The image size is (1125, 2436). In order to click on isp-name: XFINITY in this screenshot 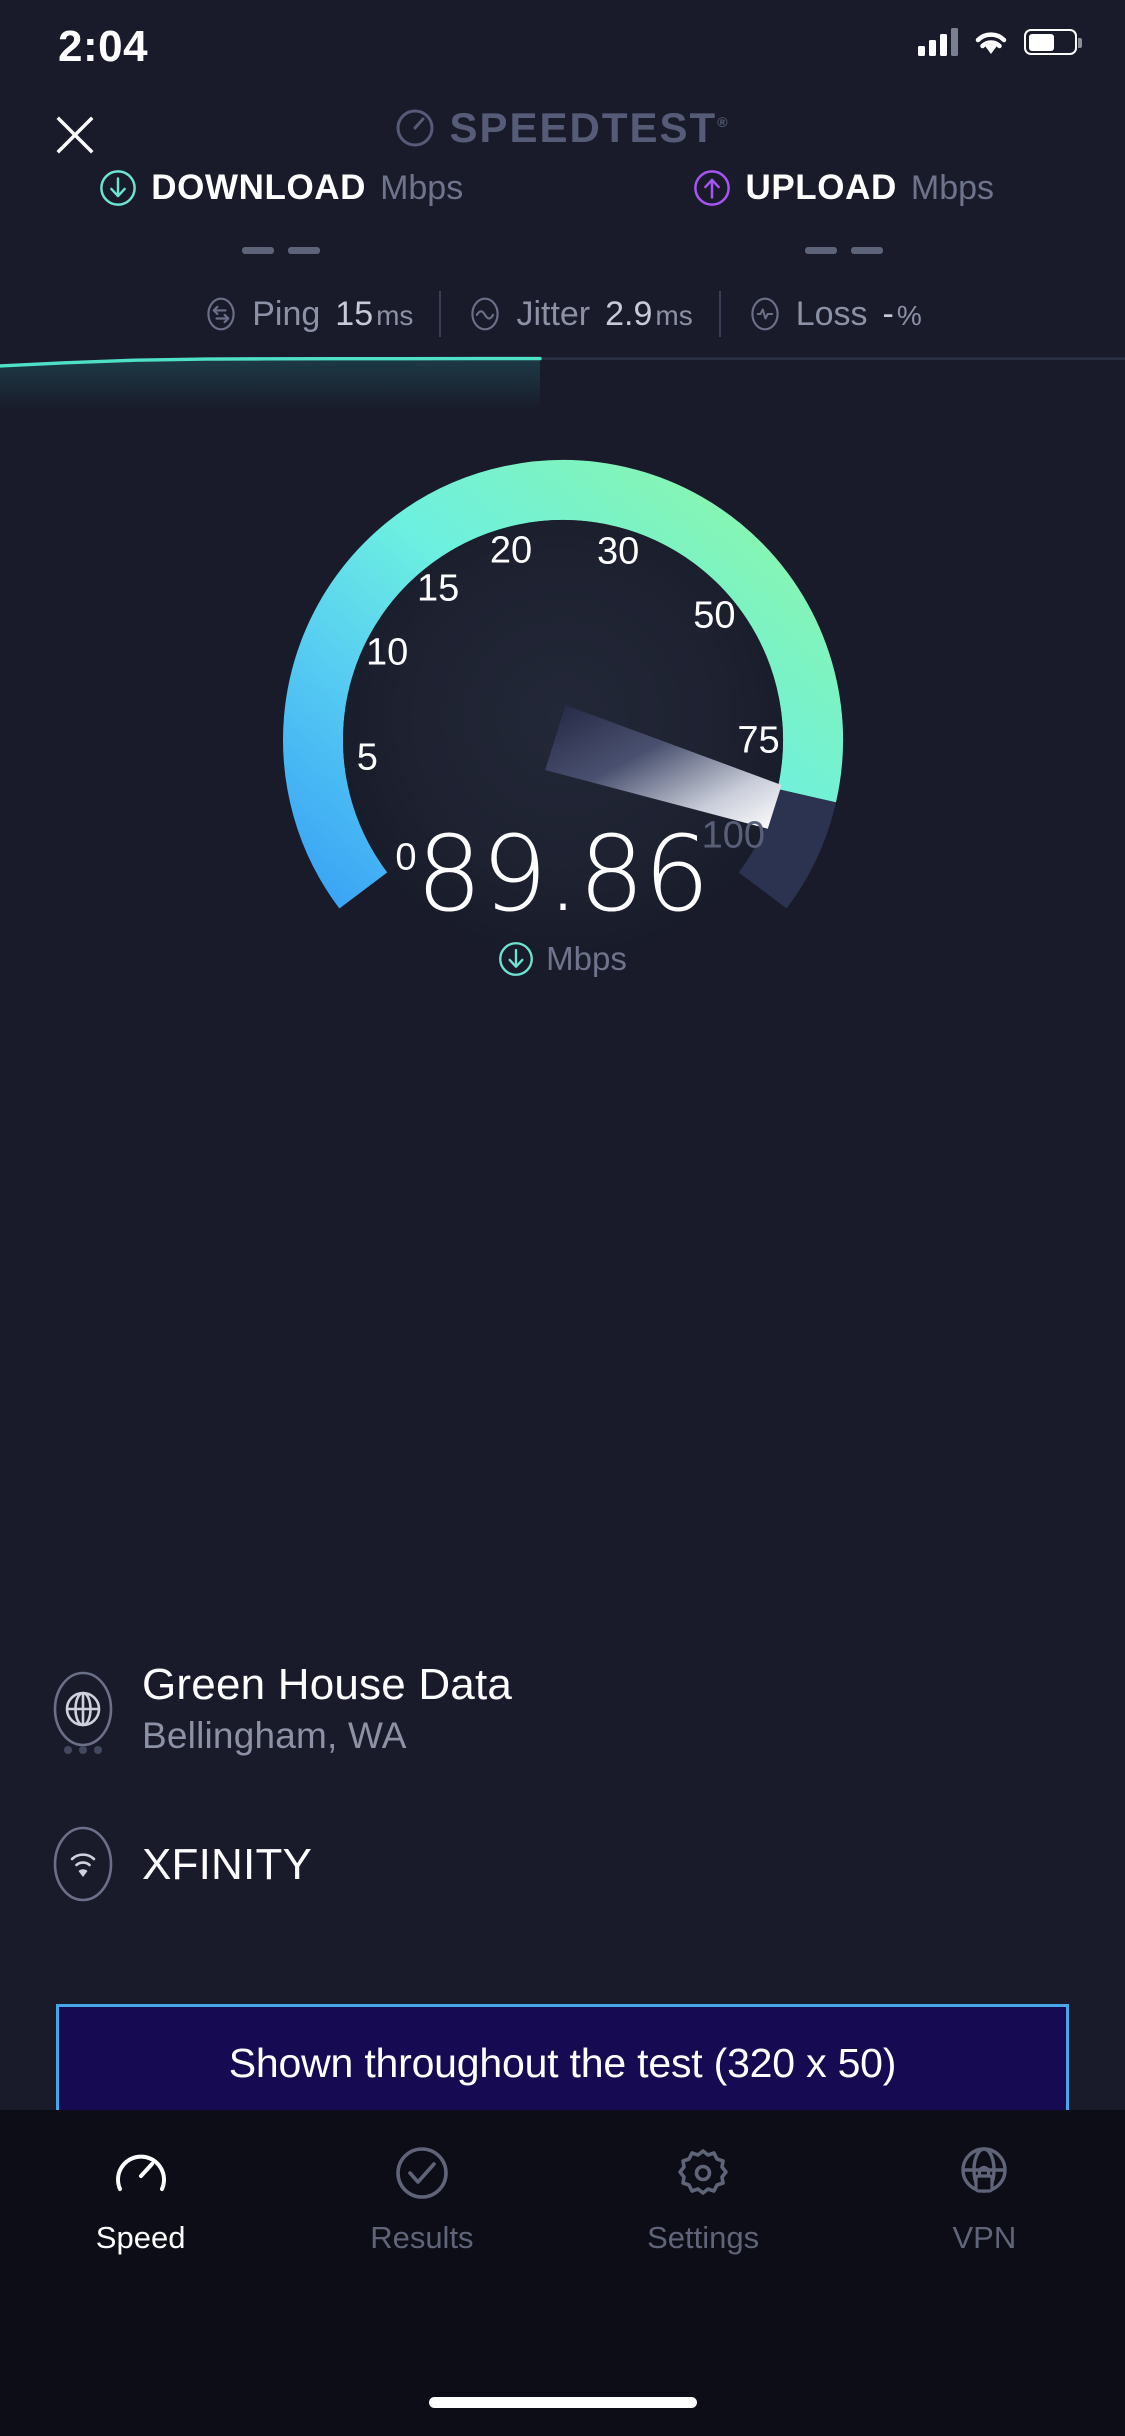, I will do `click(227, 1864)`.